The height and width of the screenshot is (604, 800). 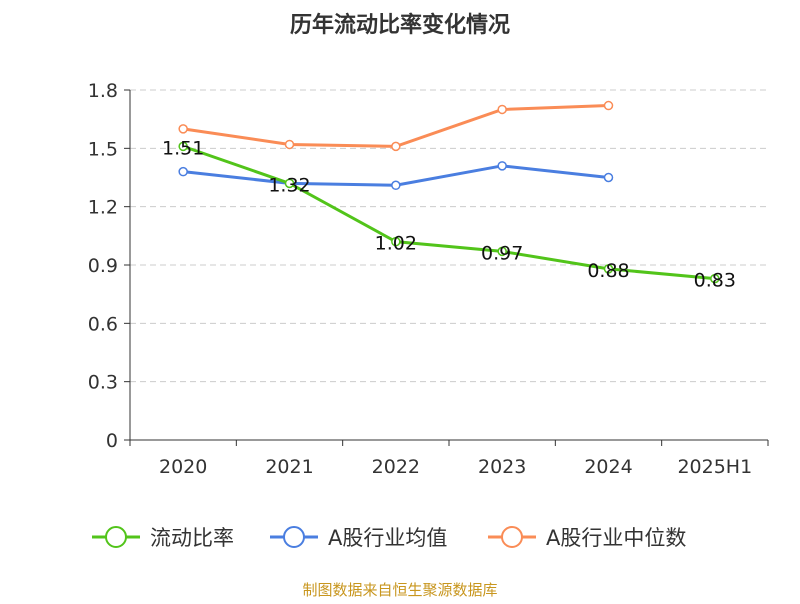 I want to click on x-tick-label: 2025H1, so click(x=714, y=467).